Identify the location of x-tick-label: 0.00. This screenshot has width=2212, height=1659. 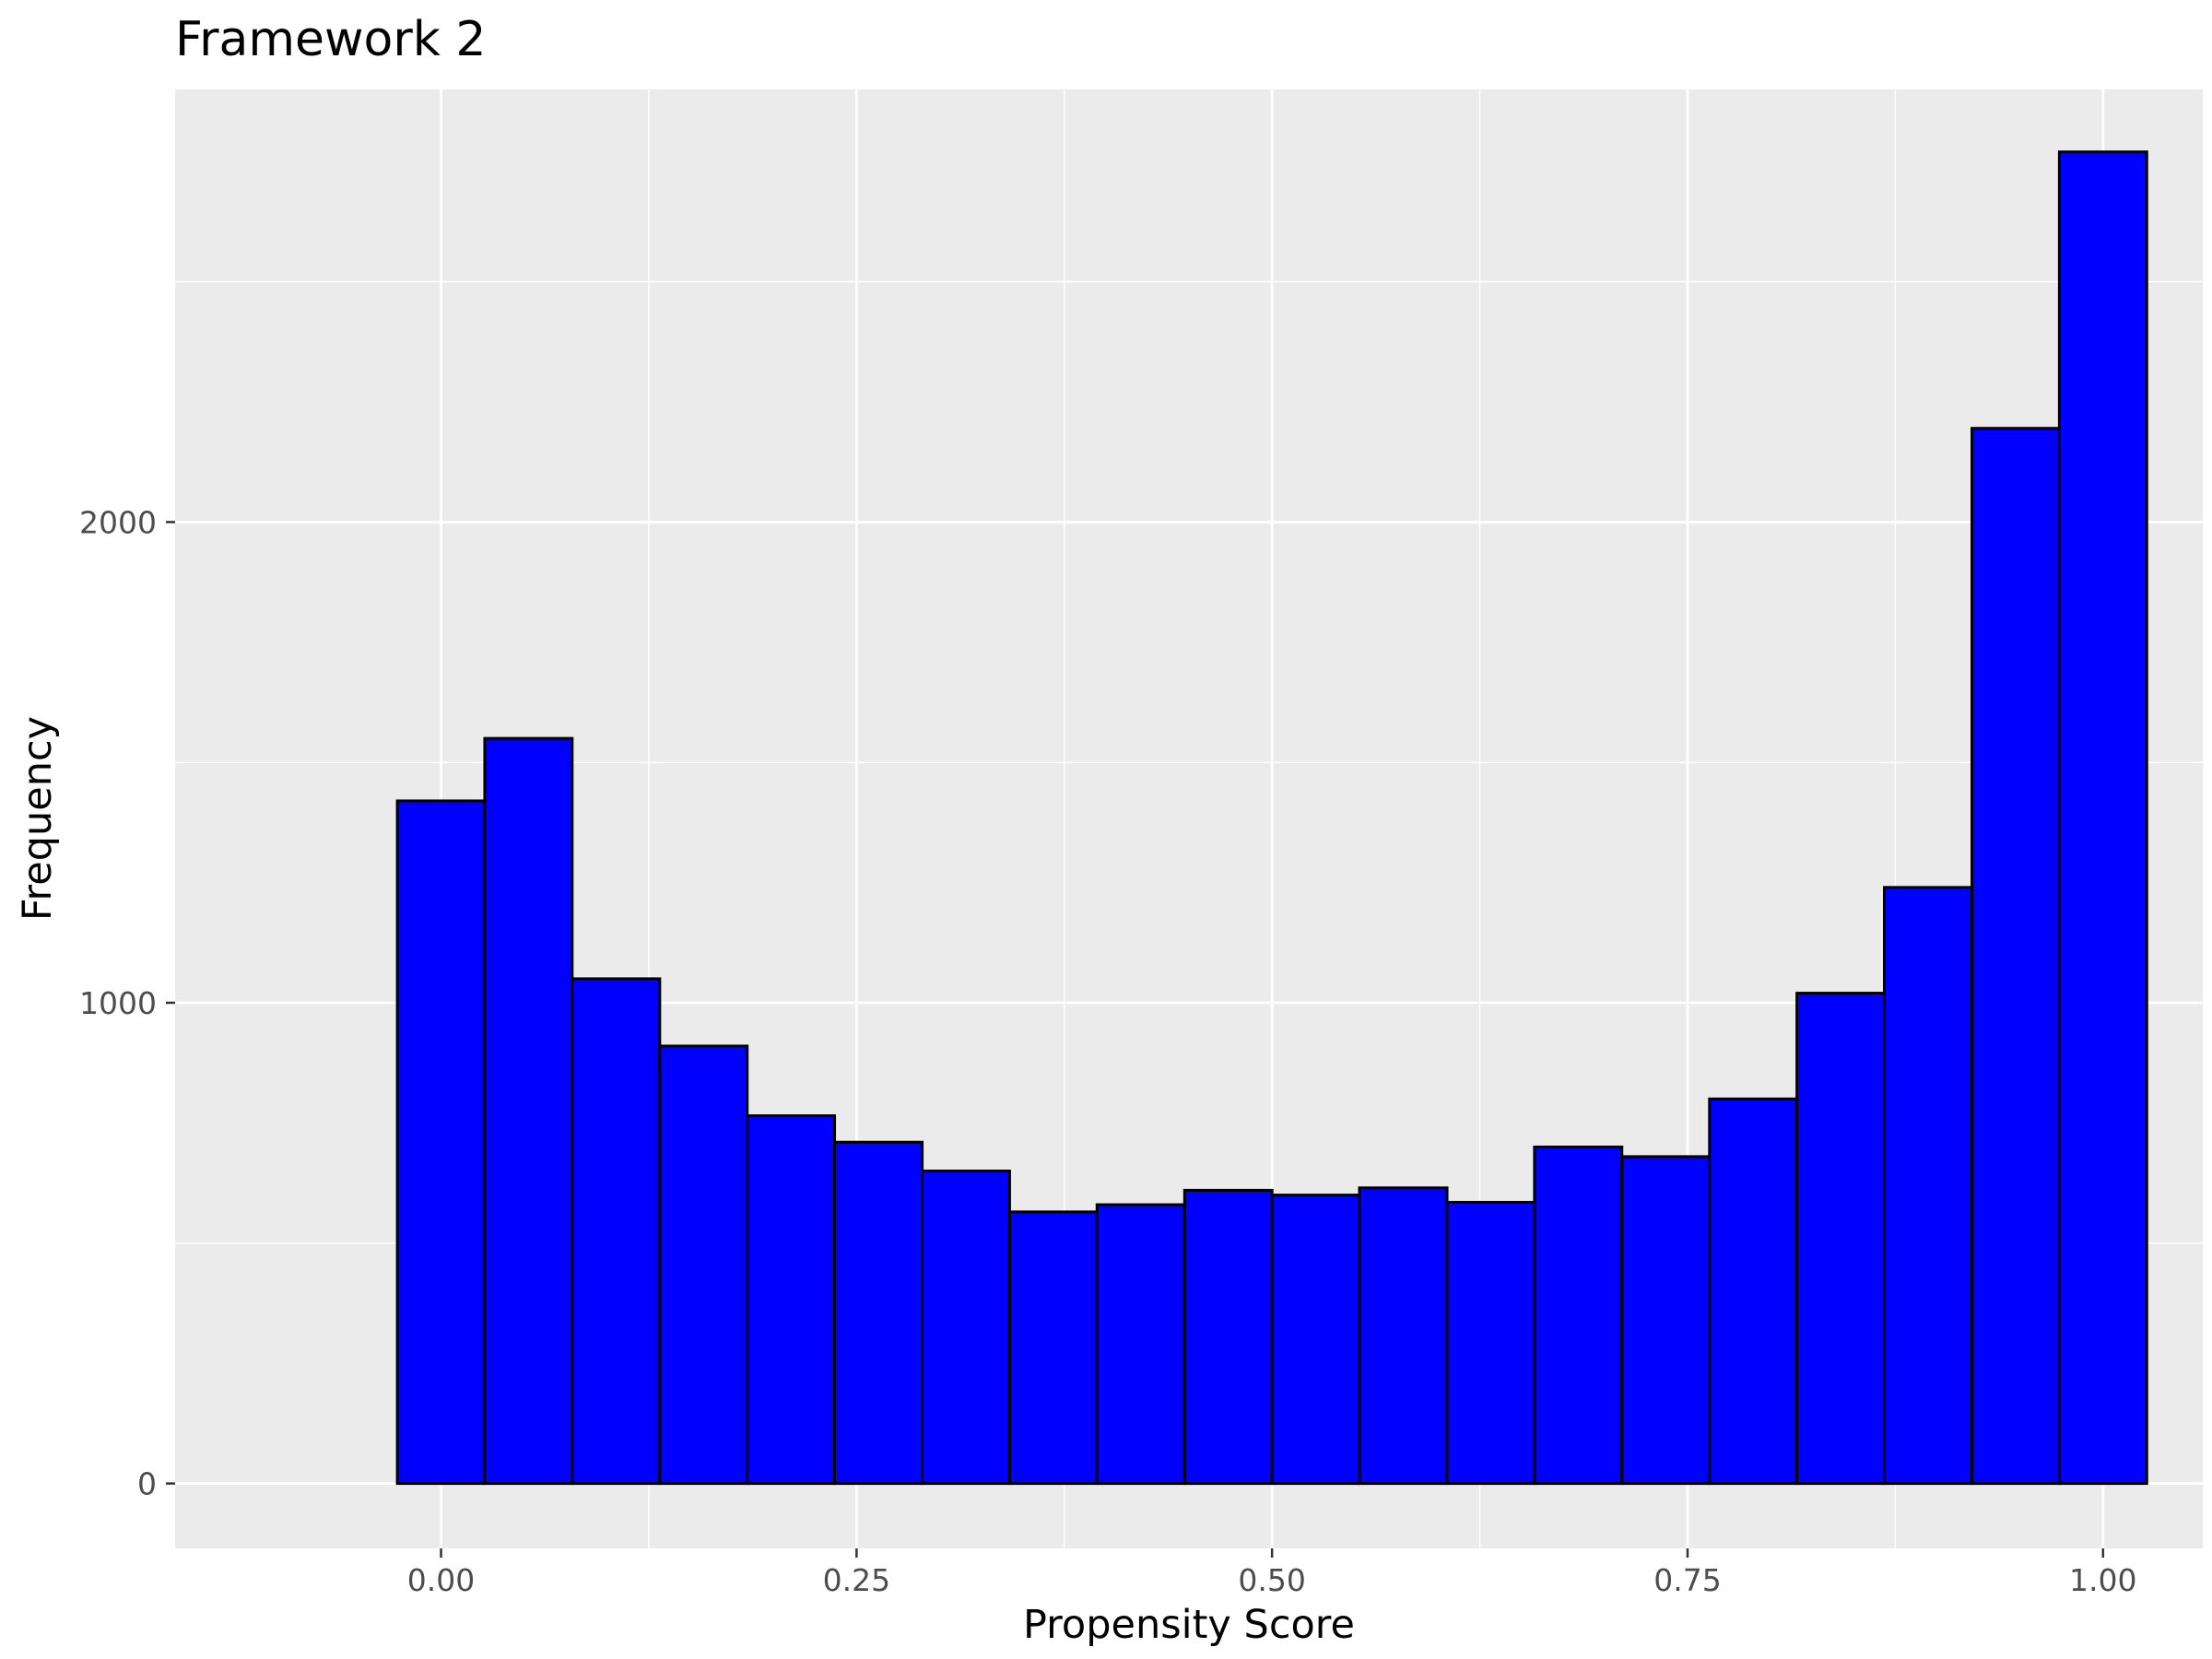
(441, 1580).